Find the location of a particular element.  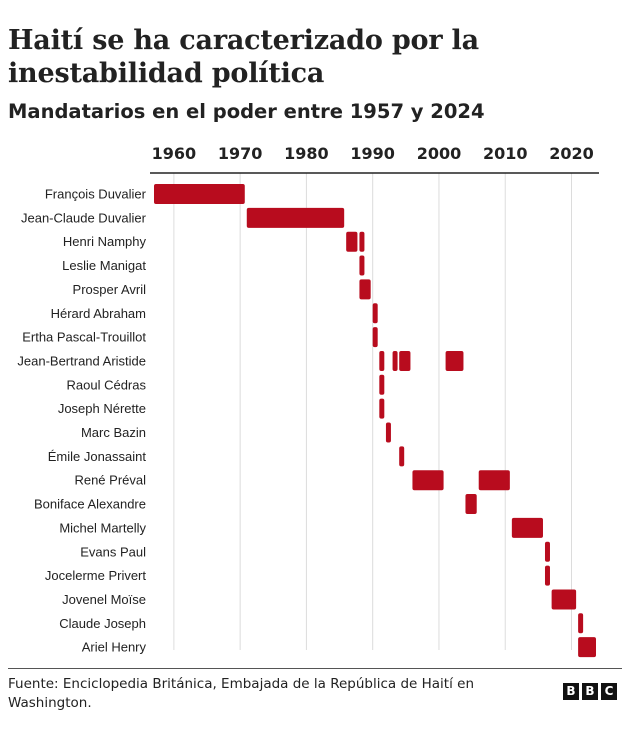

leader-label: Jovenel Moïse is located at coordinates (104, 599).